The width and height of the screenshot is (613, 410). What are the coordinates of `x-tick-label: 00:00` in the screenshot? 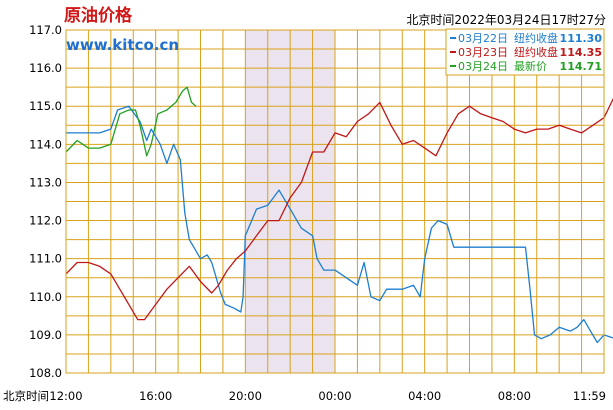 It's located at (334, 396).